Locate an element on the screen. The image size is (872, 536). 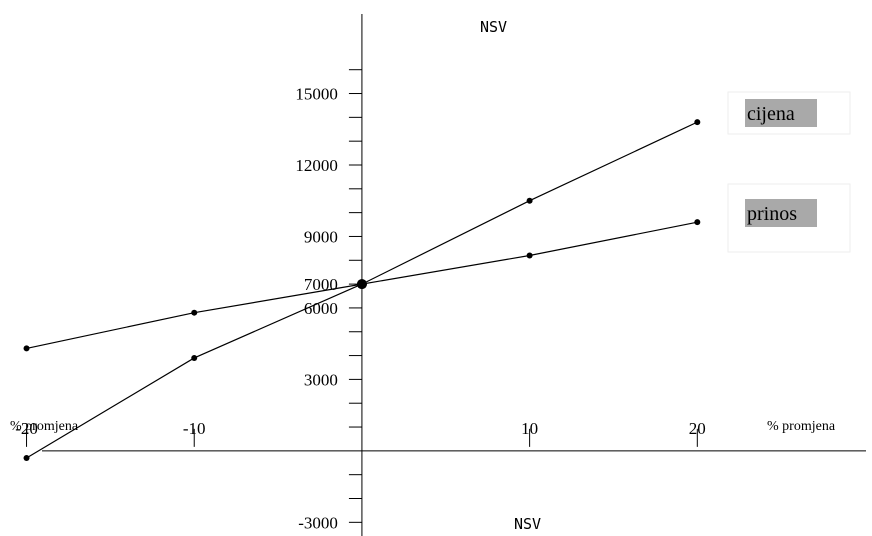
label-box-cijena is located at coordinates (781, 113).